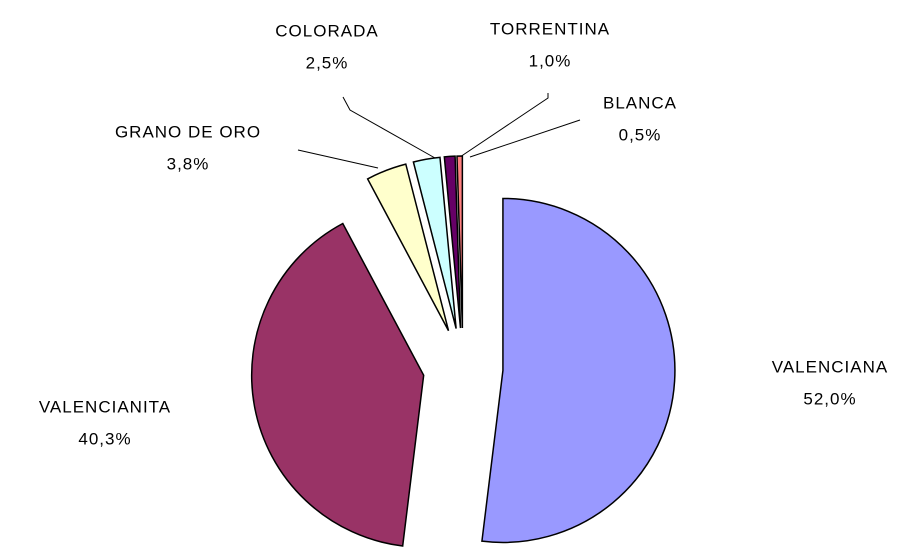  I want to click on slice-label: COLORADA, so click(326, 30).